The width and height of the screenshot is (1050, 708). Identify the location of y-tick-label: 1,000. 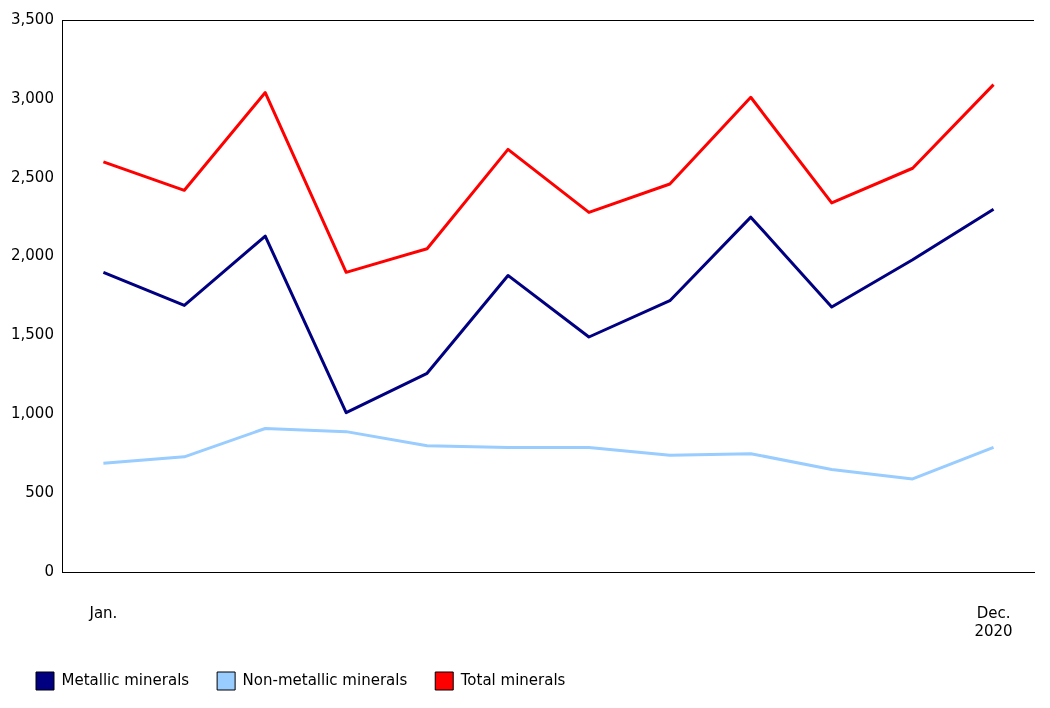
(32, 413).